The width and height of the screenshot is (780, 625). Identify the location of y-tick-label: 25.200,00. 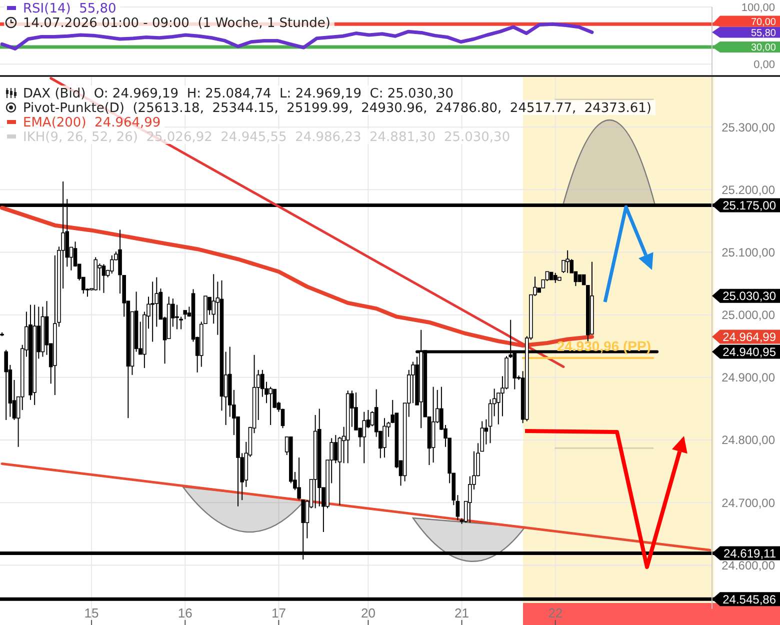
(749, 189).